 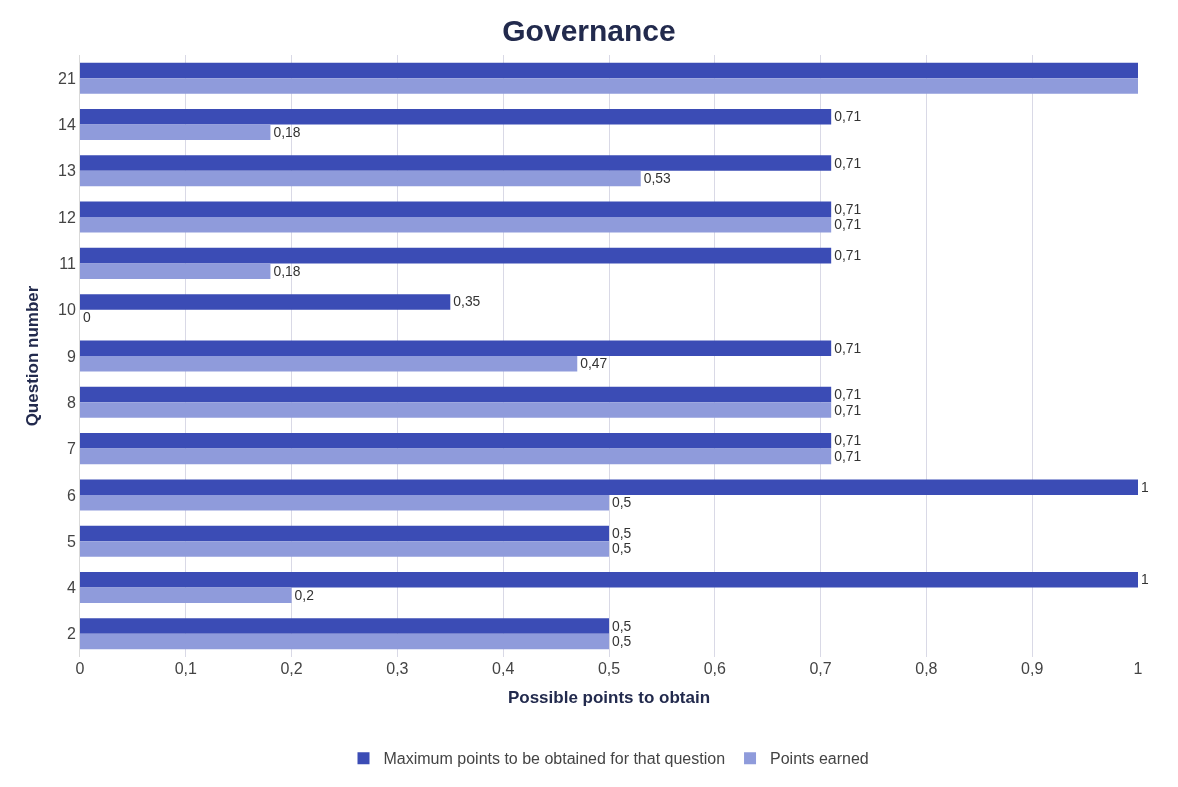 What do you see at coordinates (1032, 668) in the screenshot?
I see `x-tick-label: 0,9` at bounding box center [1032, 668].